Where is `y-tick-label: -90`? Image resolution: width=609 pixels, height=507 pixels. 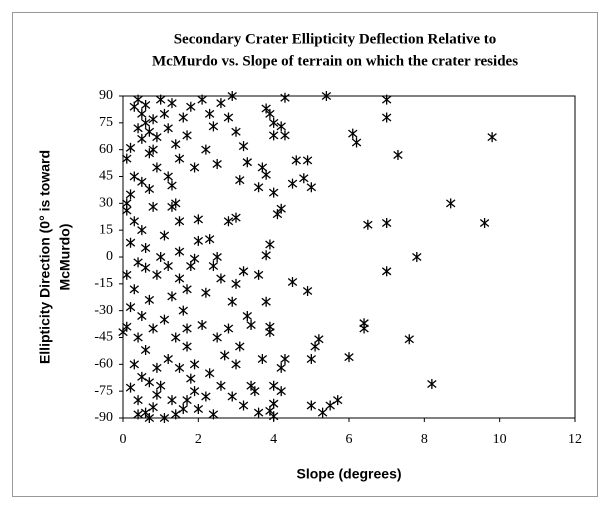
y-tick-label: -90 is located at coordinates (103, 417).